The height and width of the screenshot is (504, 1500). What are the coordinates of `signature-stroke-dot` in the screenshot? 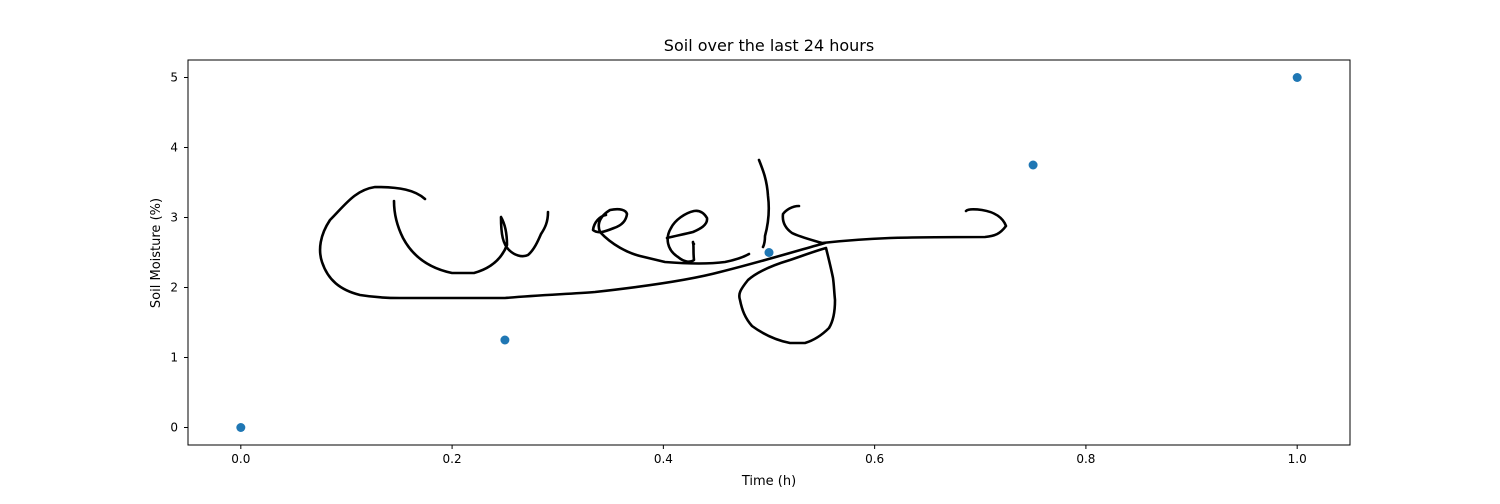 It's located at (693, 243).